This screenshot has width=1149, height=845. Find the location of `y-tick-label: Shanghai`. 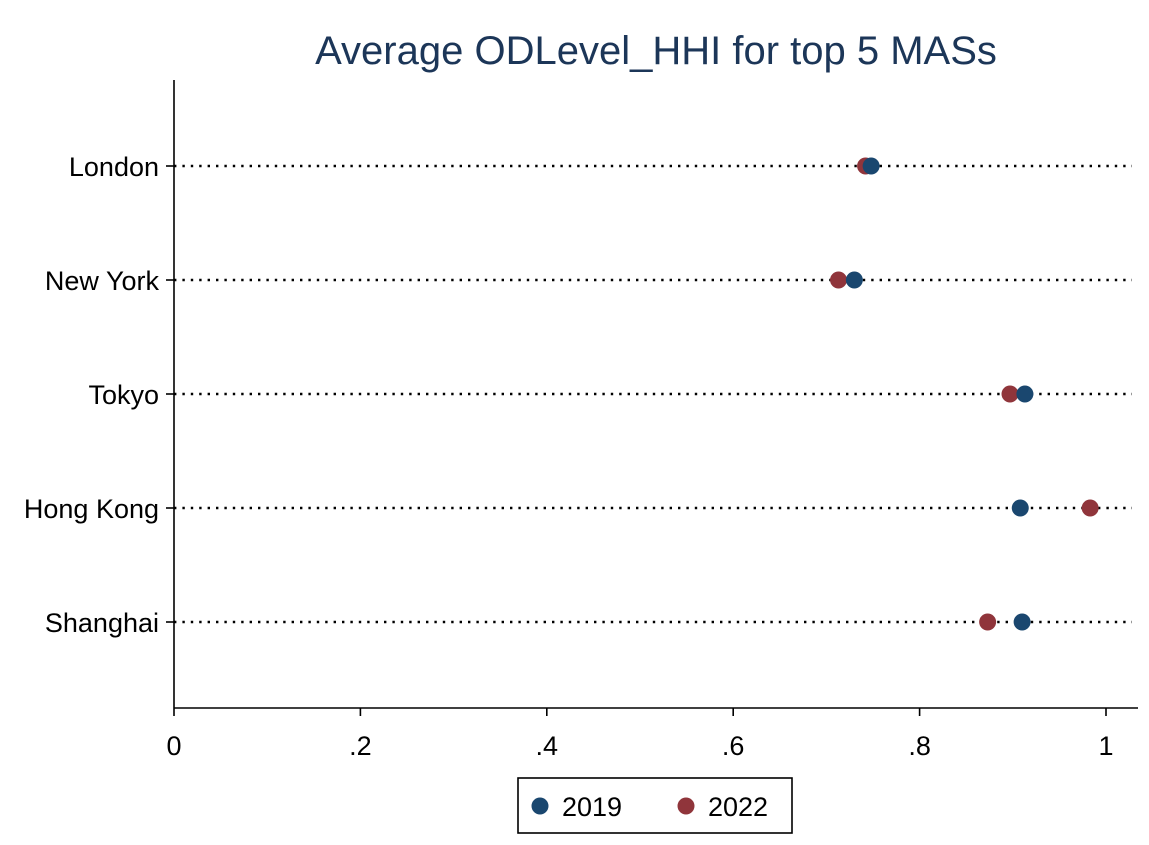

y-tick-label: Shanghai is located at coordinates (102, 623).